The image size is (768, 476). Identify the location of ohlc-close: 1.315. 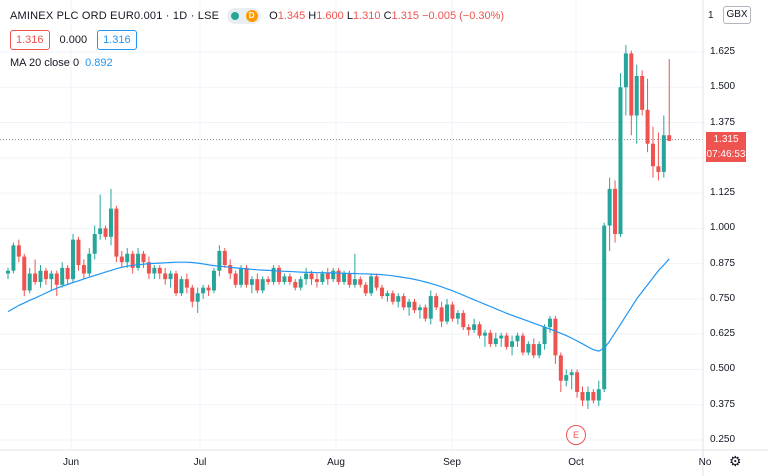
(405, 16).